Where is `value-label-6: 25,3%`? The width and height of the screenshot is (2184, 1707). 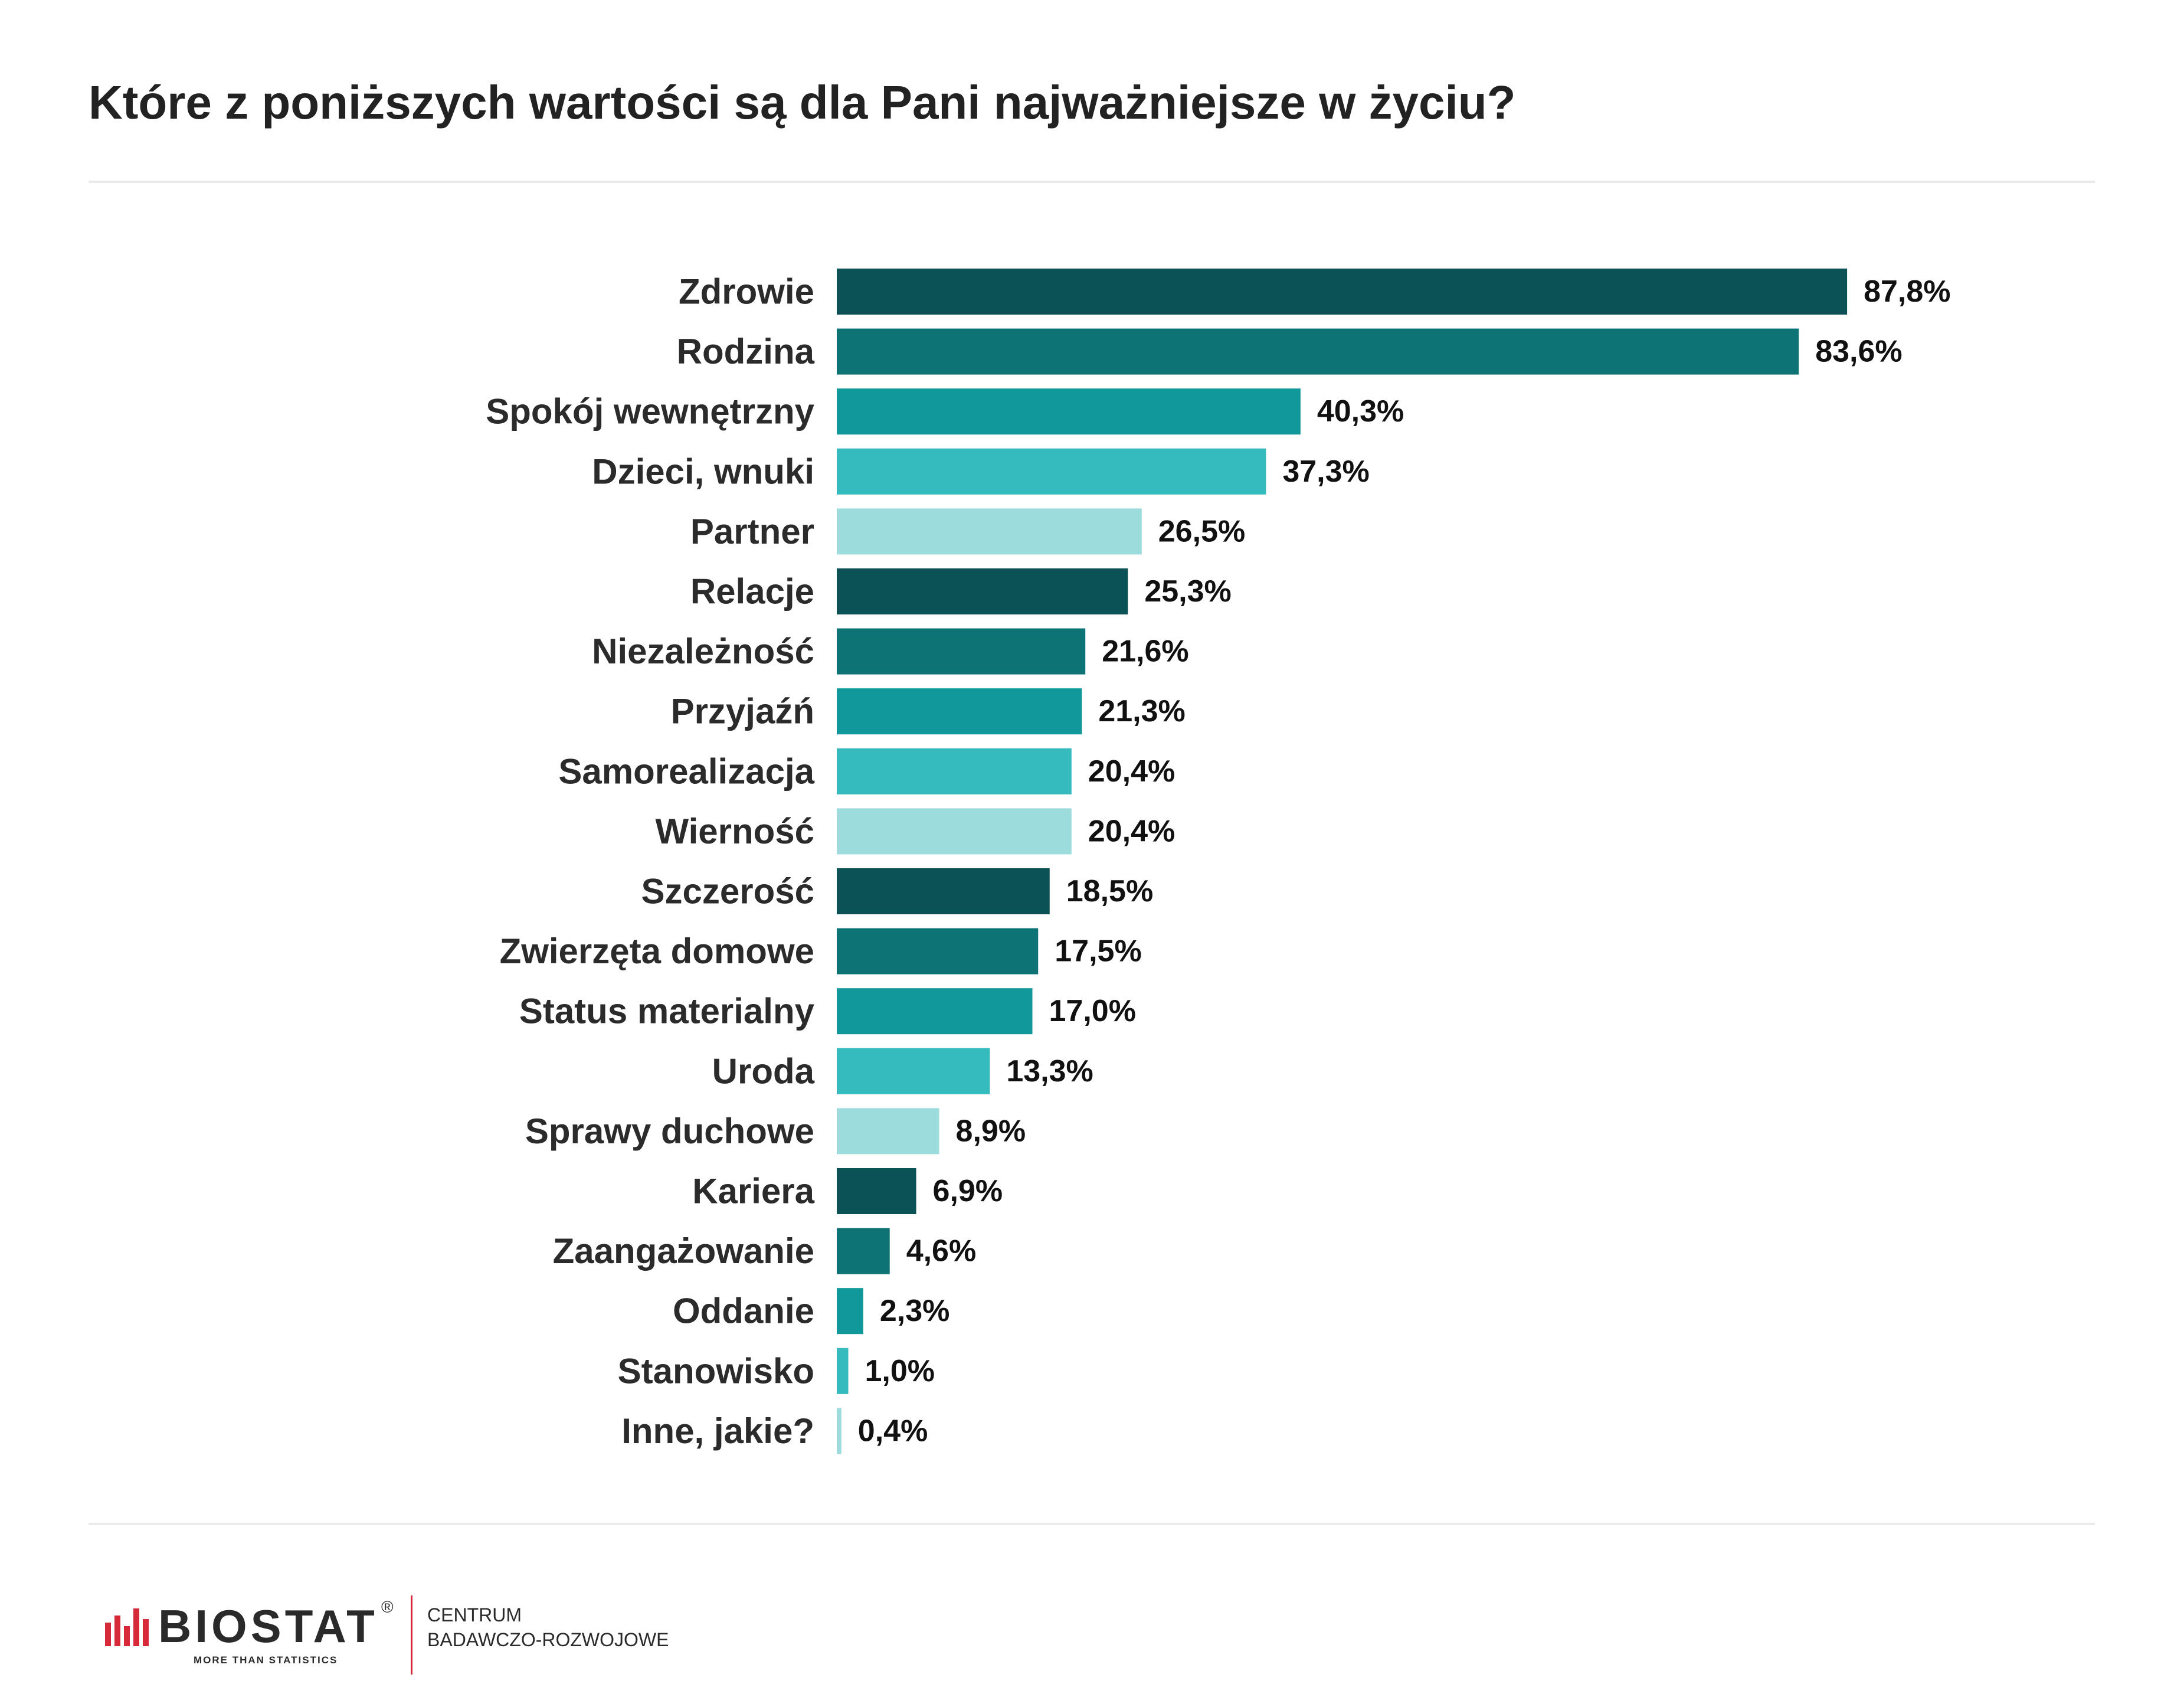
value-label-6: 25,3% is located at coordinates (1187, 591).